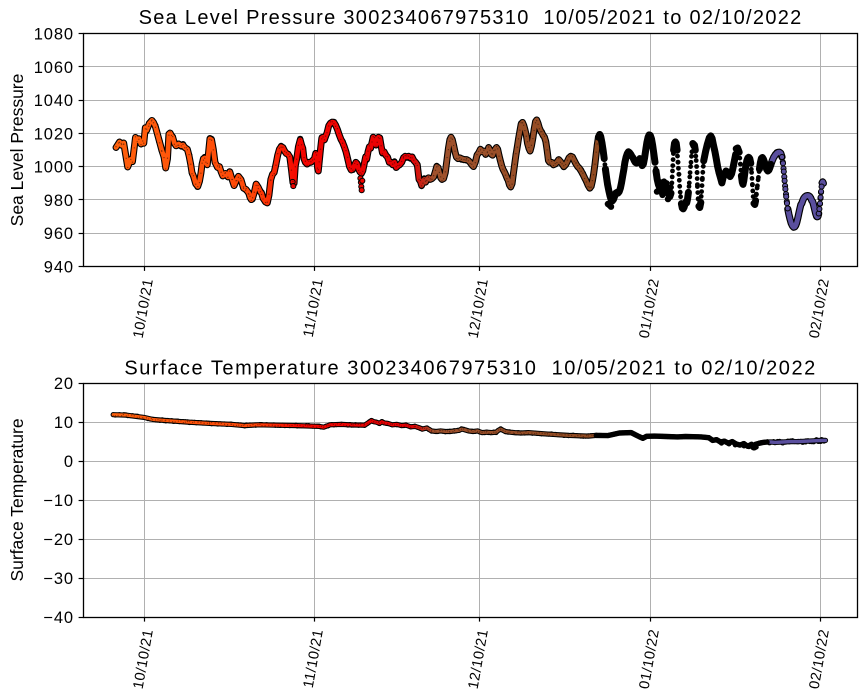  Describe the element at coordinates (54, 101) in the screenshot. I see `svg-text: 1040` at that location.